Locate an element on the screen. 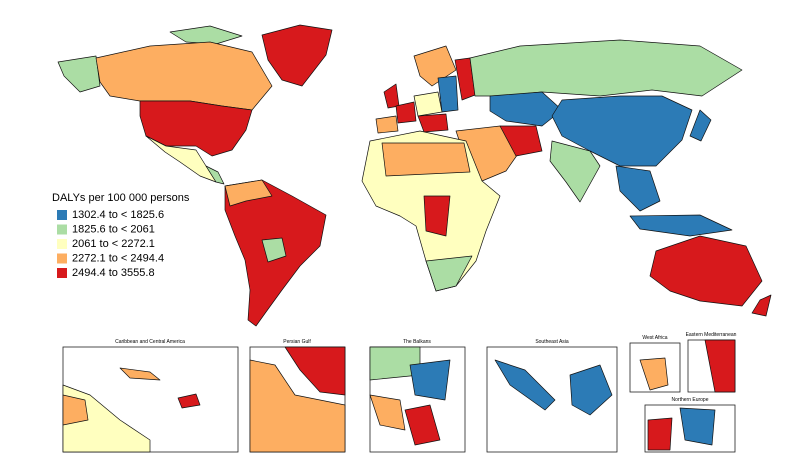  inset-title: The Balkans is located at coordinates (417, 342).